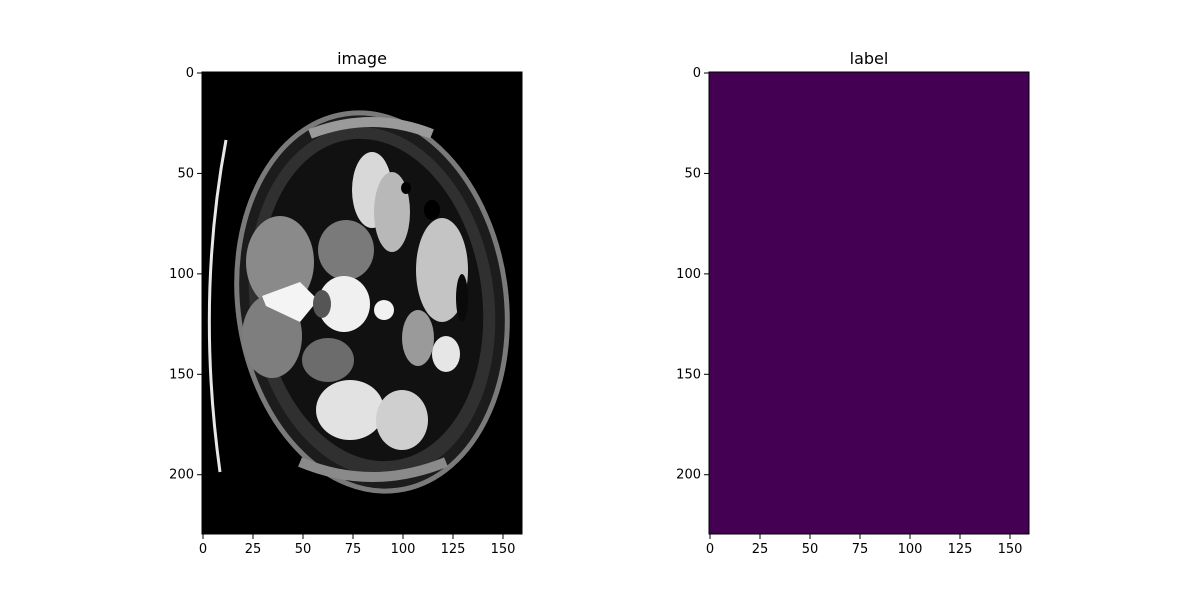 Image resolution: width=1200 pixels, height=600 pixels. I want to click on panel-title: image, so click(362, 58).